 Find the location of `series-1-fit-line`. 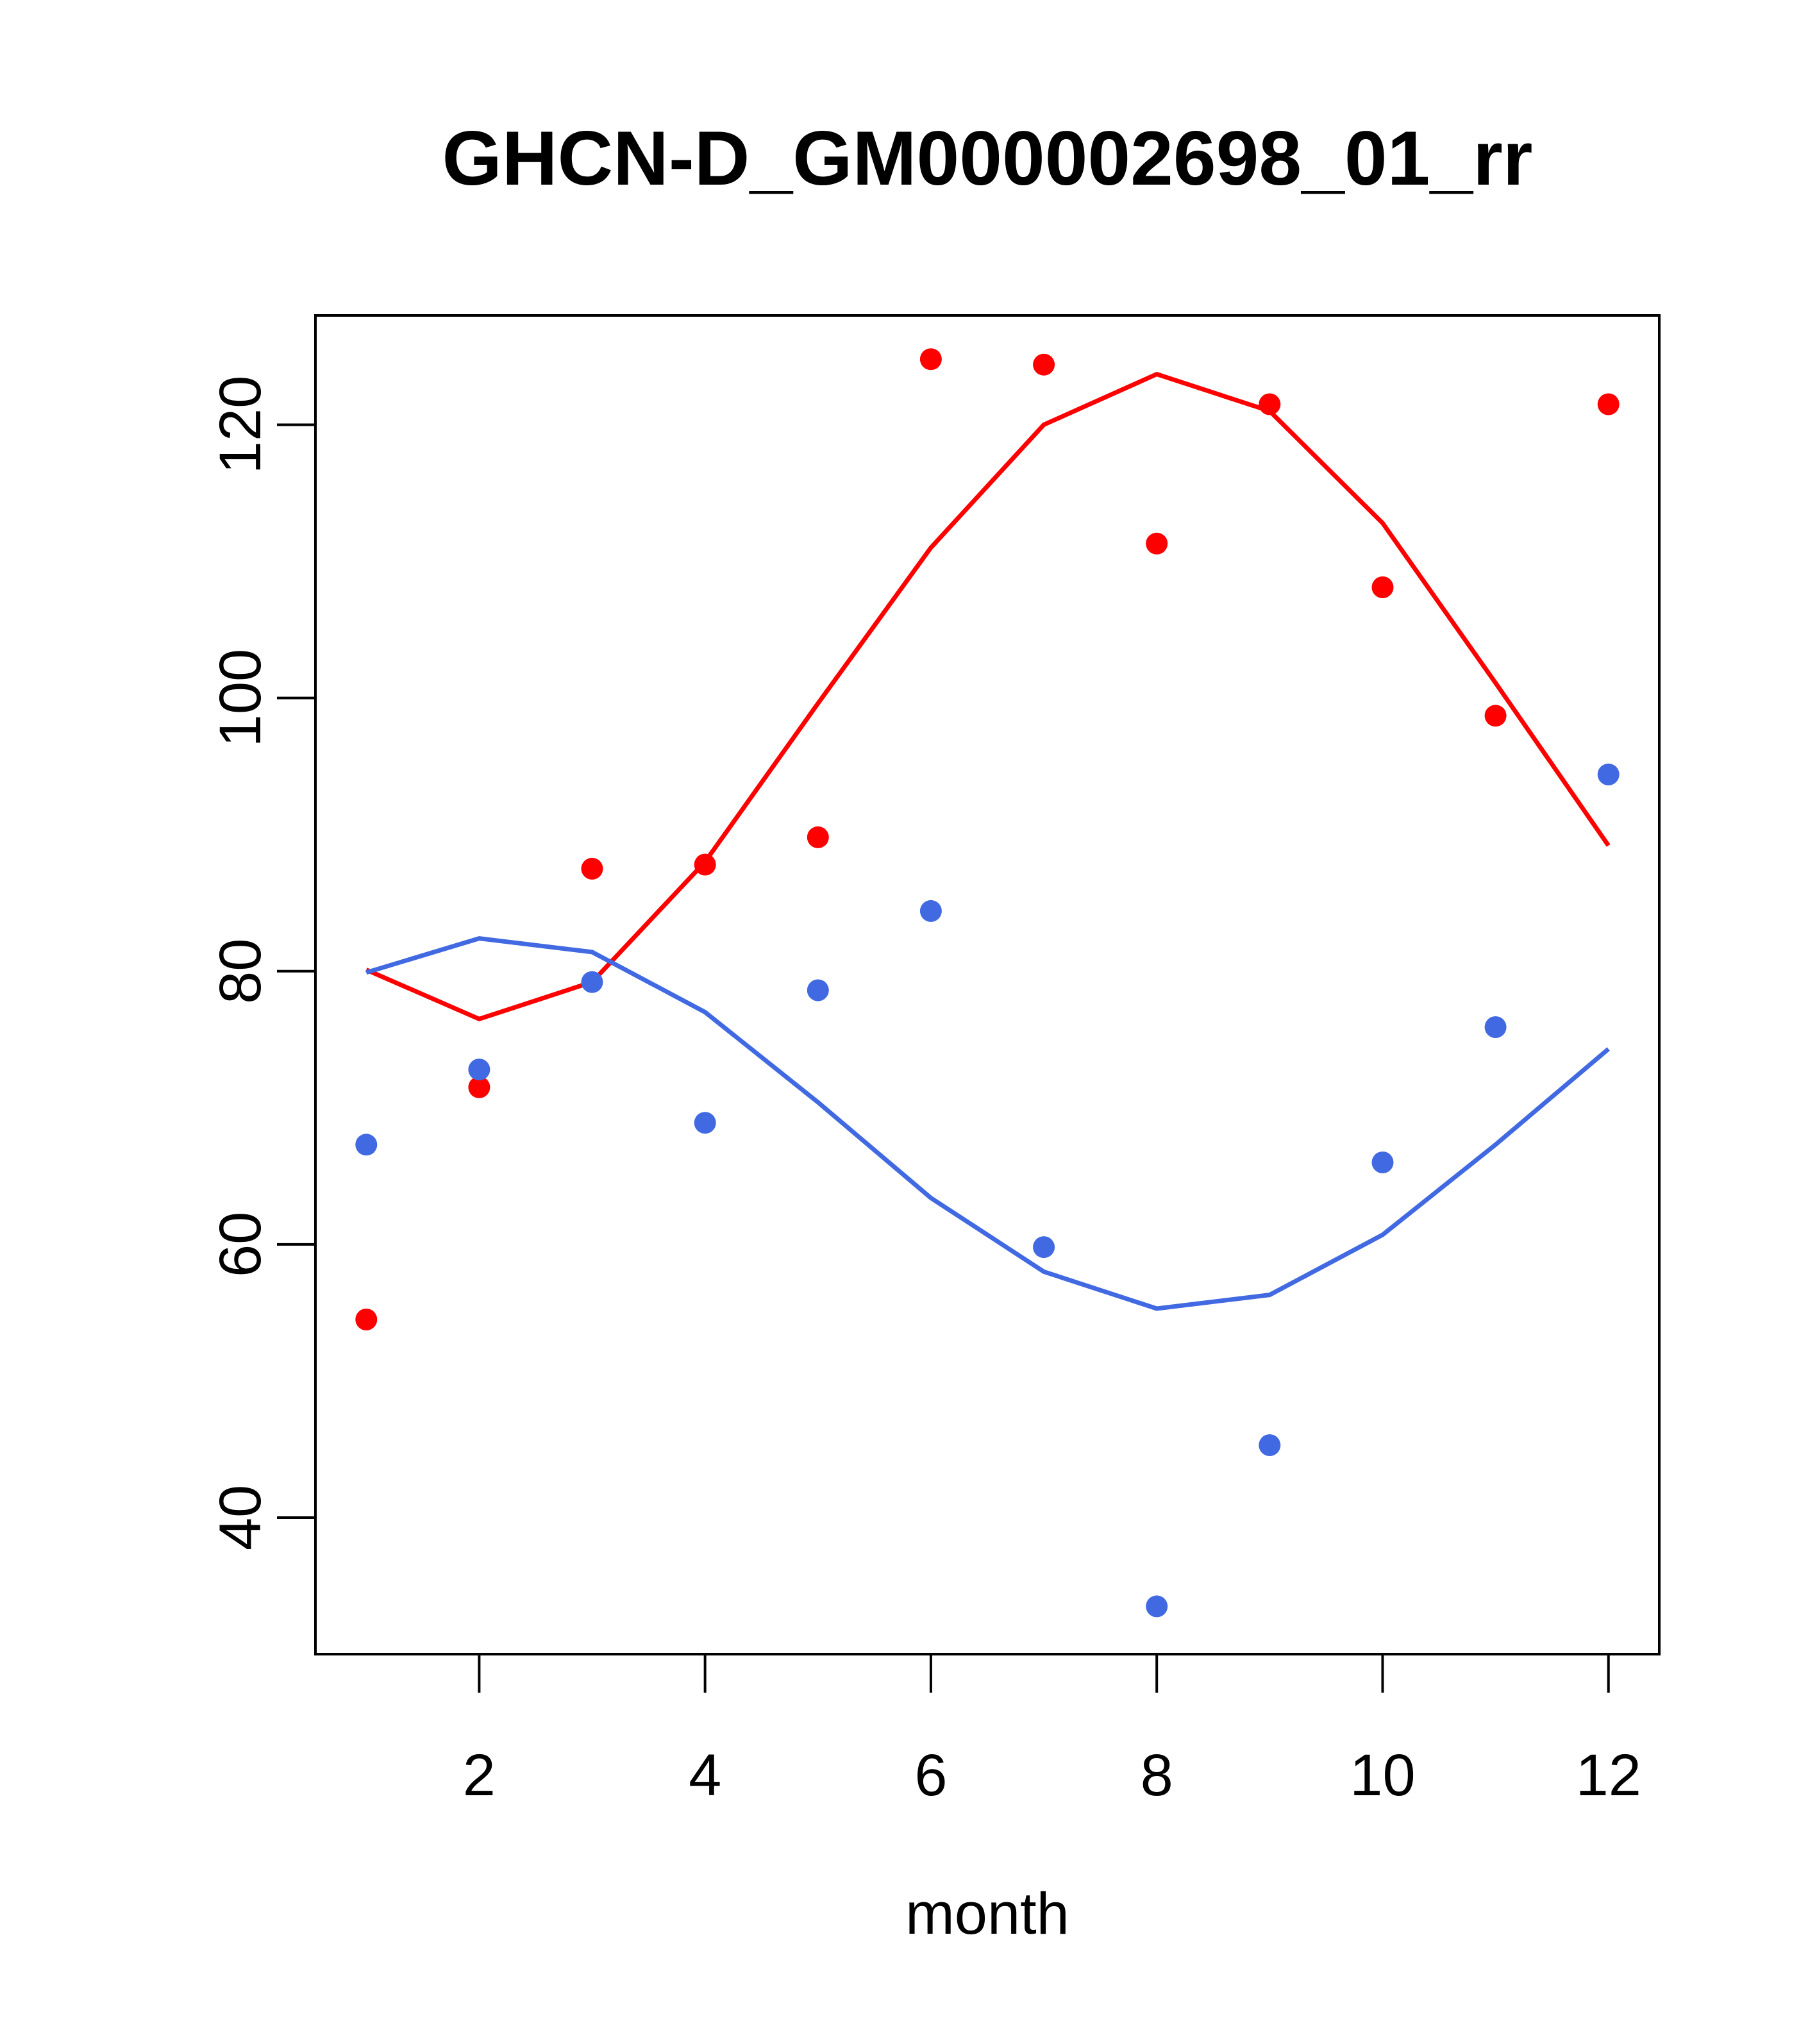

series-1-fit-line is located at coordinates (988, 1123).